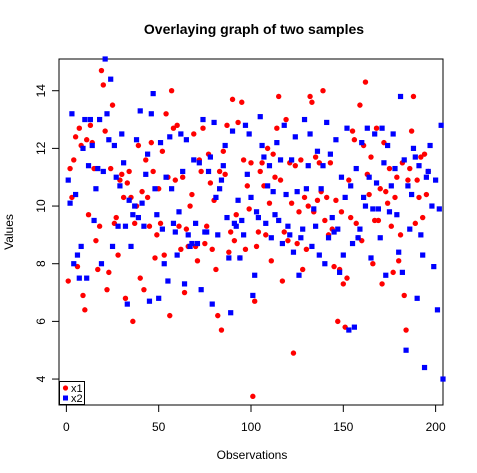  I want to click on y-axis-label: Values, so click(9, 232).